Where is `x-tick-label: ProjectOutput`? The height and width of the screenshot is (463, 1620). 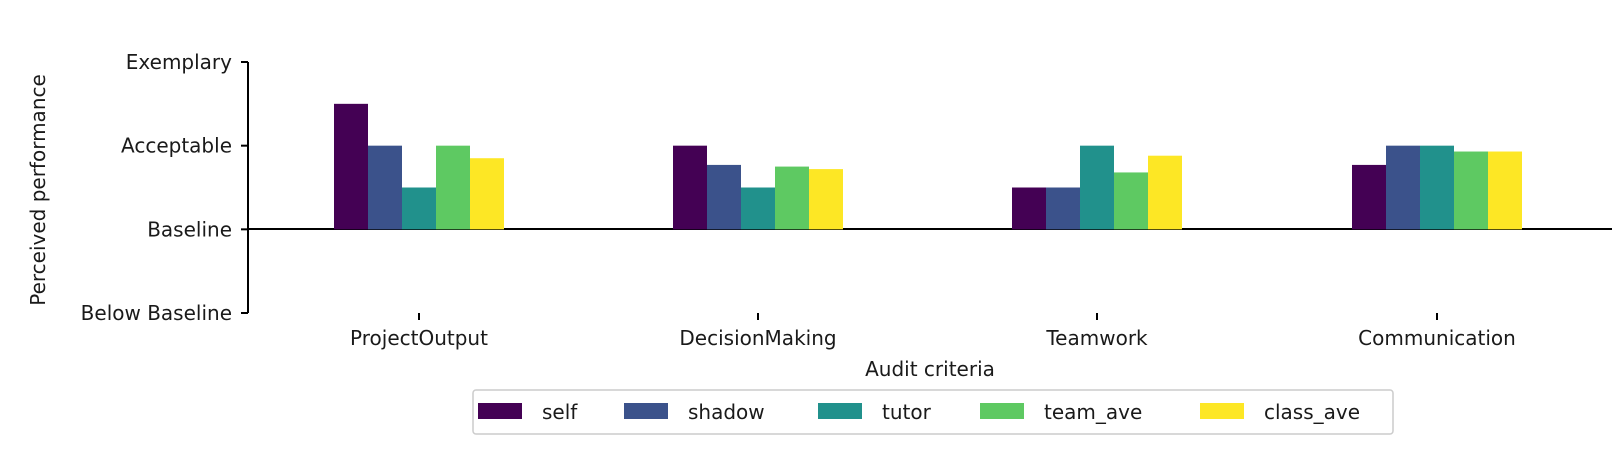
x-tick-label: ProjectOutput is located at coordinates (419, 338).